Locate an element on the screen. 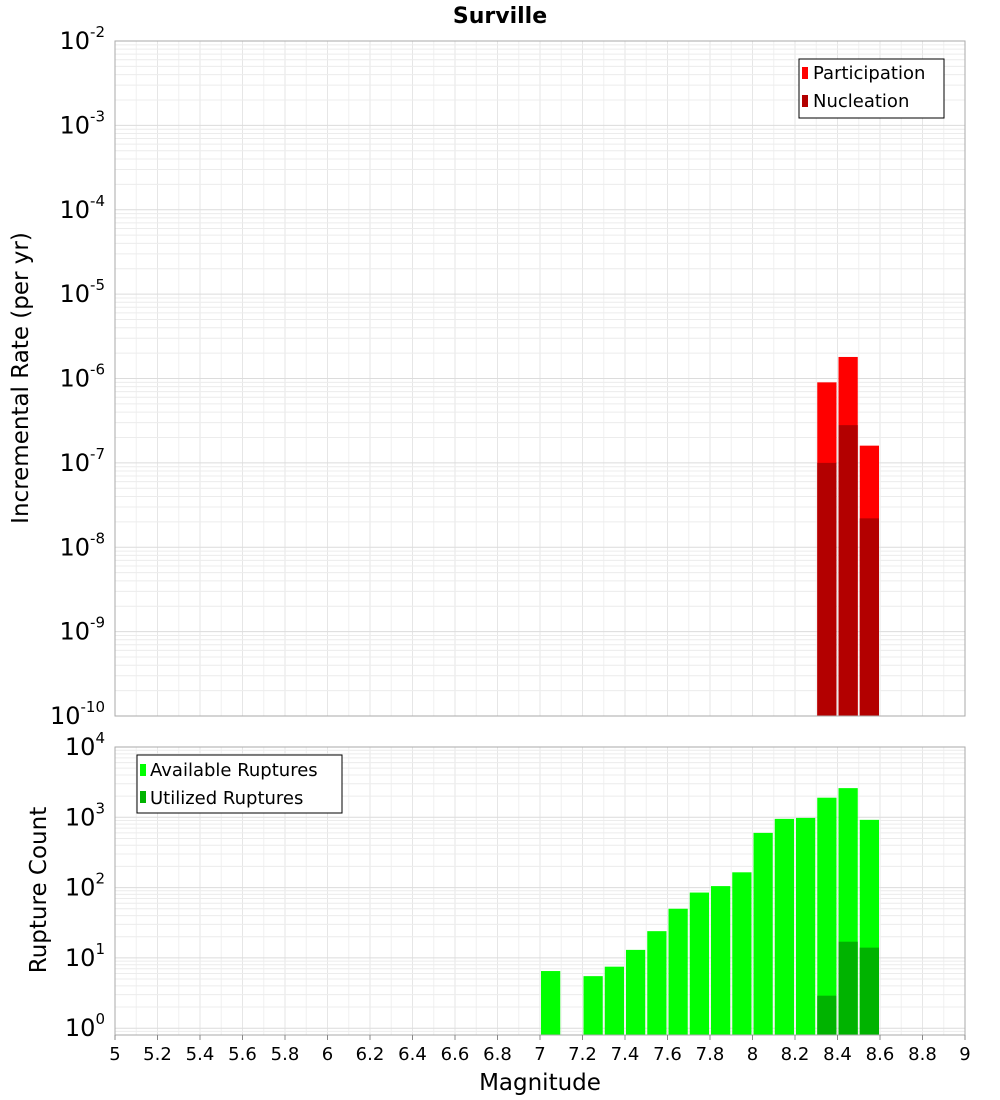 The width and height of the screenshot is (1000, 1100). participation-legend-label: Participation is located at coordinates (869, 73).